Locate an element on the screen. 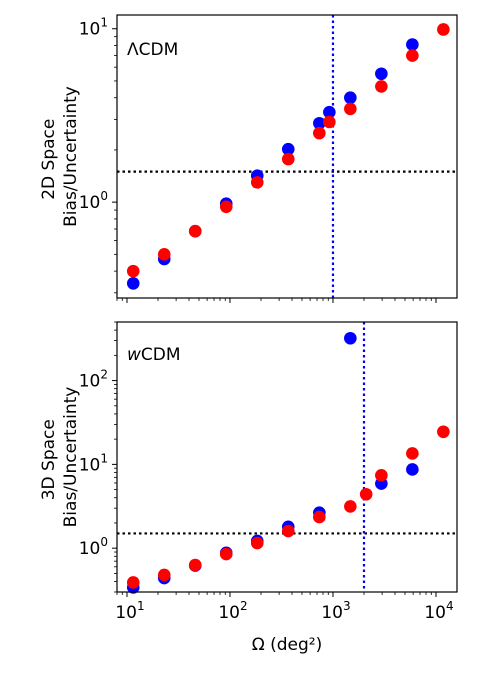  panel-2-x-tick-label-base-2: 10 is located at coordinates (332, 613).